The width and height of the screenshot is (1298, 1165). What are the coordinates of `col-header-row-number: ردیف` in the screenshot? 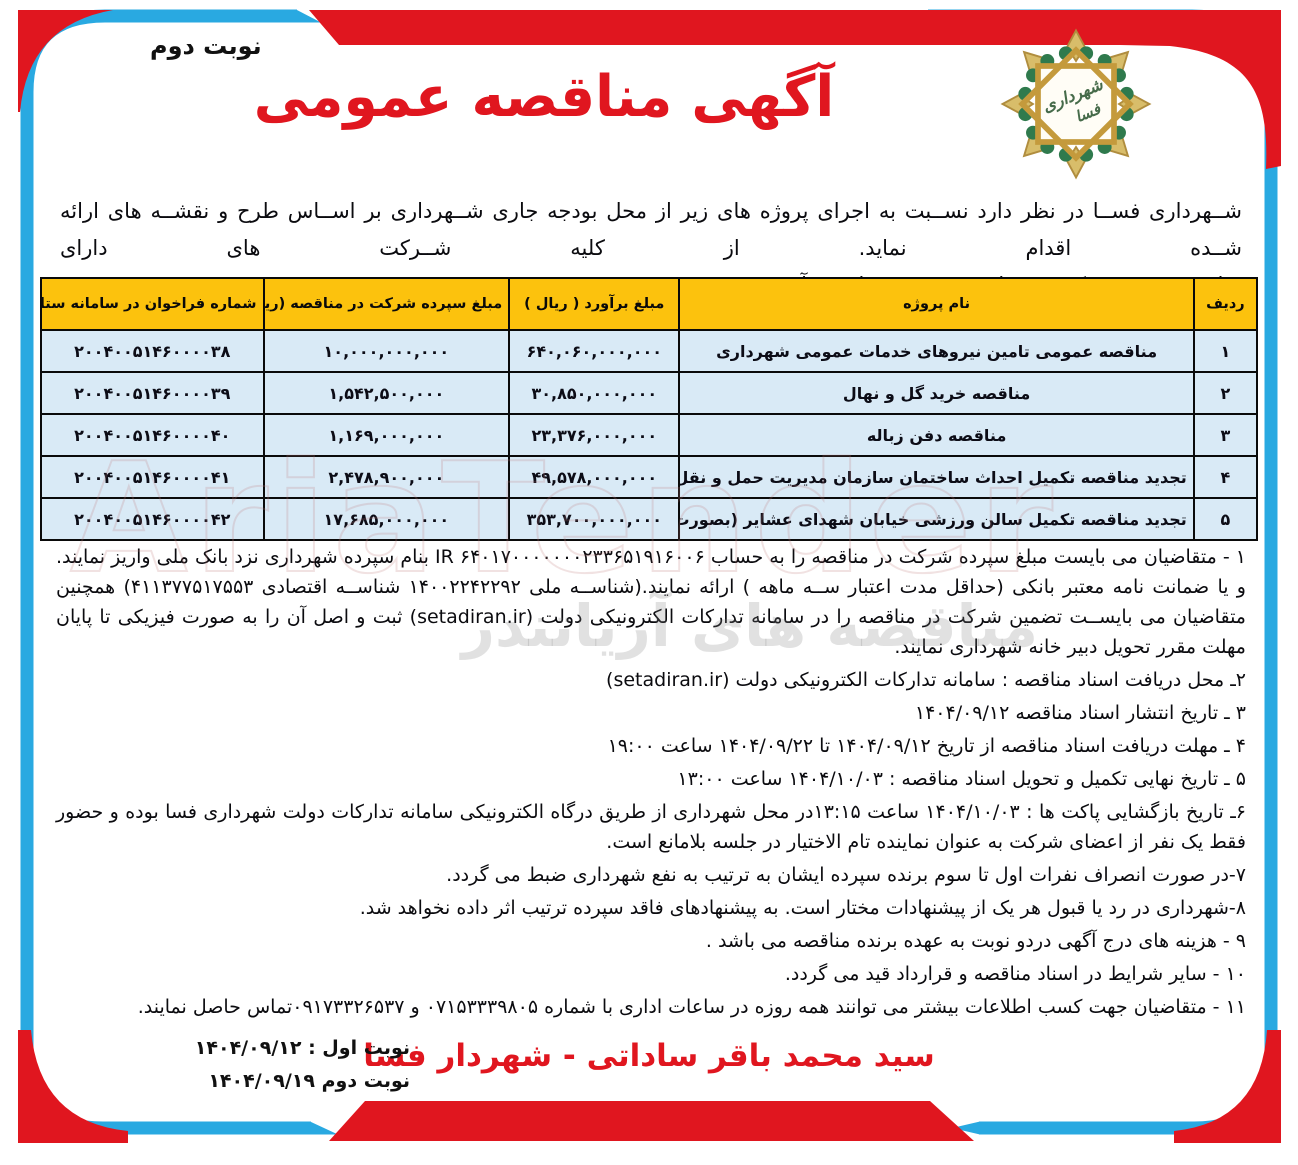 It's located at (1225, 304).